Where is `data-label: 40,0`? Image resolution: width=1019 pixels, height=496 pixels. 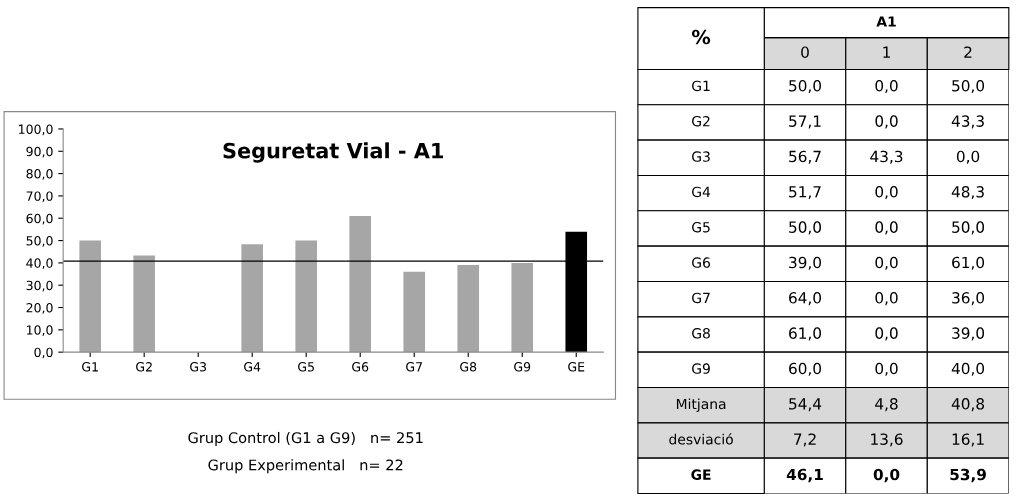 data-label: 40,0 is located at coordinates (968, 369).